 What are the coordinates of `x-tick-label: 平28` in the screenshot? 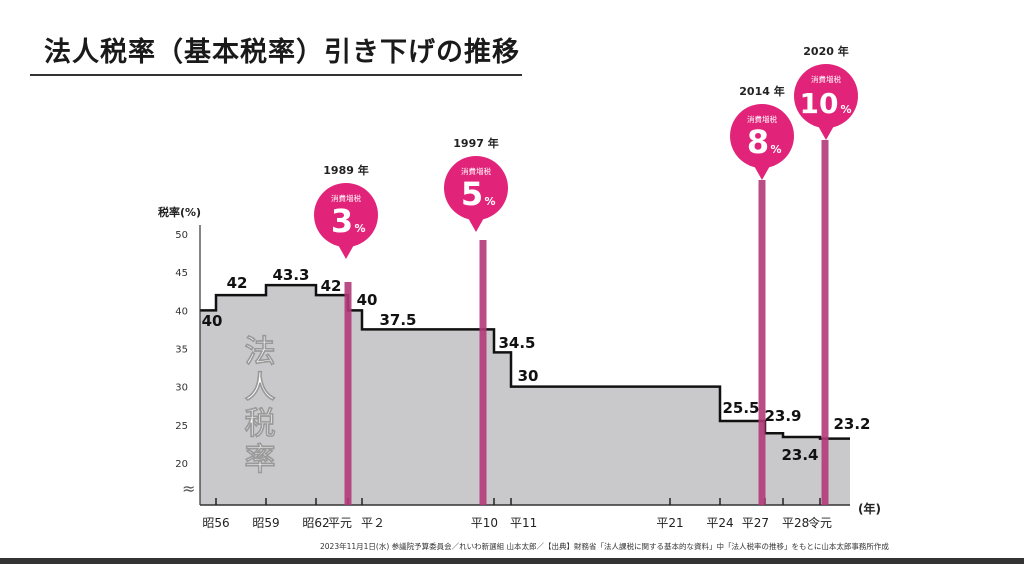 It's located at (795, 523).